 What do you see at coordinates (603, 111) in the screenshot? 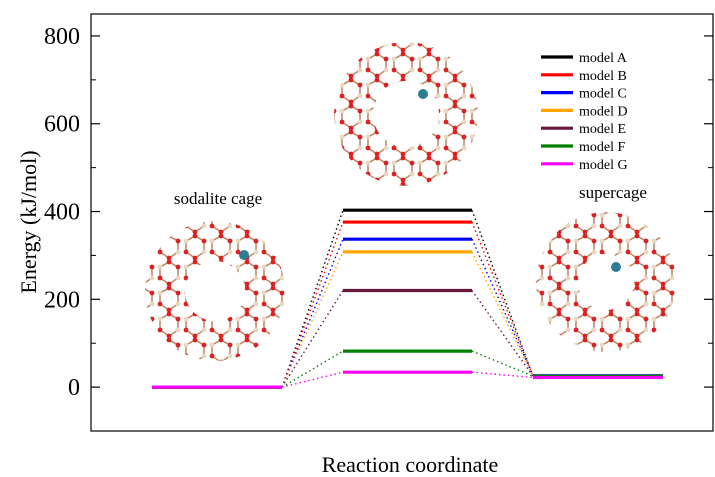
I see `legend-label: model D` at bounding box center [603, 111].